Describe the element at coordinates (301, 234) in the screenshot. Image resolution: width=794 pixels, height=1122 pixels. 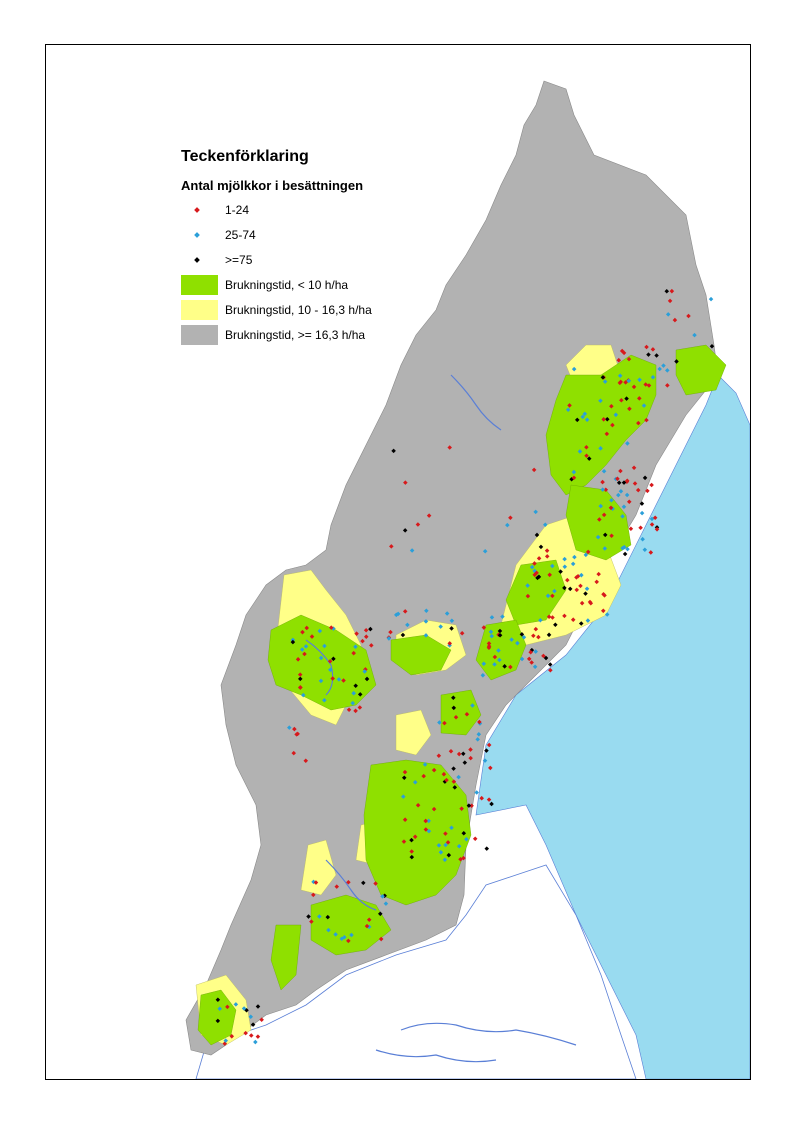
I see `legend-item-25-74: 25-74` at that location.